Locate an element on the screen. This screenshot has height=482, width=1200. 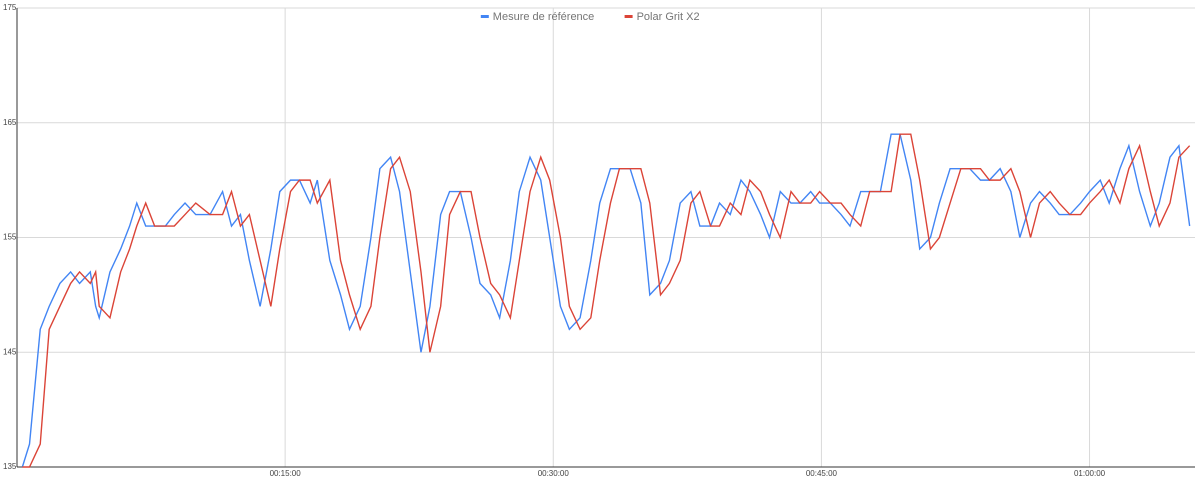
y-tick-label: 135 is located at coordinates (10, 466).